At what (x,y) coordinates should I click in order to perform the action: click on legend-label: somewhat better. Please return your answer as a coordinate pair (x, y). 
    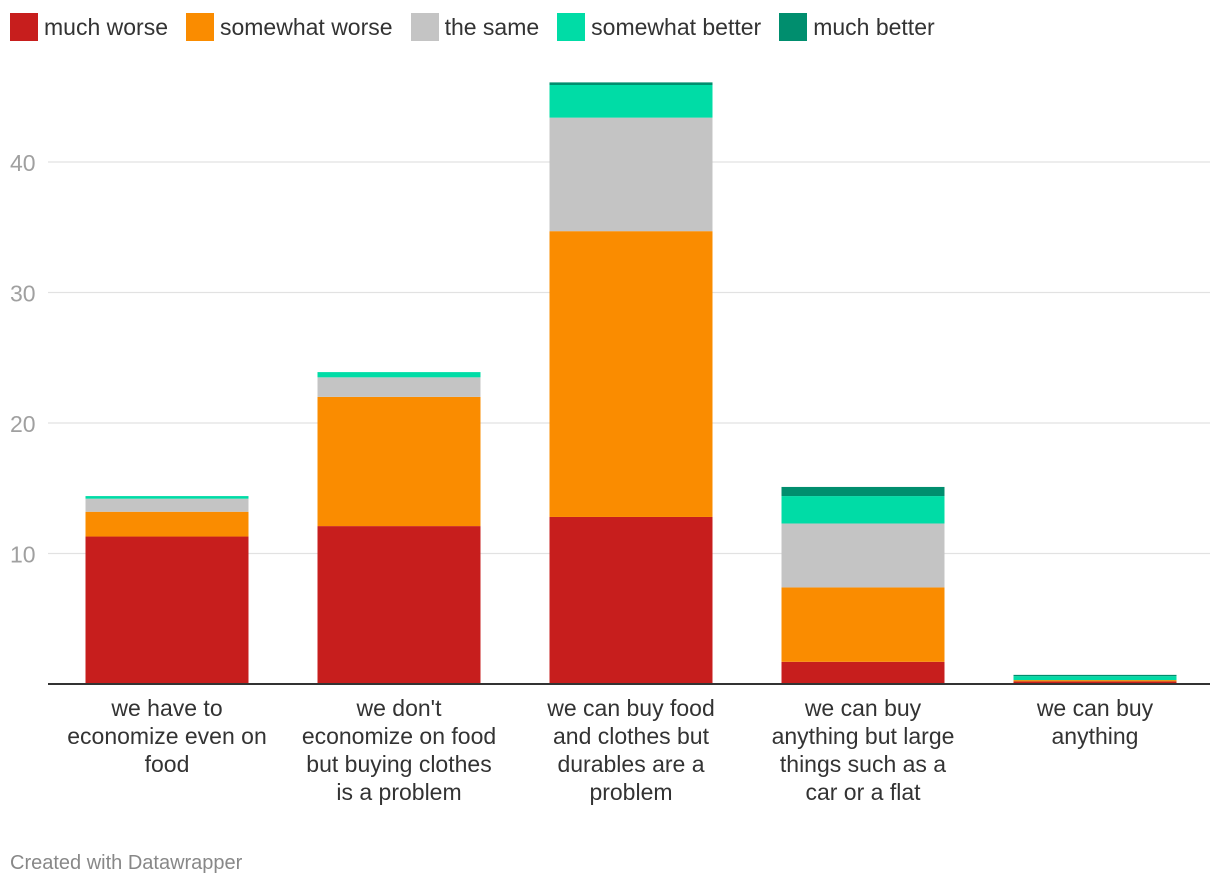
    Looking at the image, I should click on (676, 26).